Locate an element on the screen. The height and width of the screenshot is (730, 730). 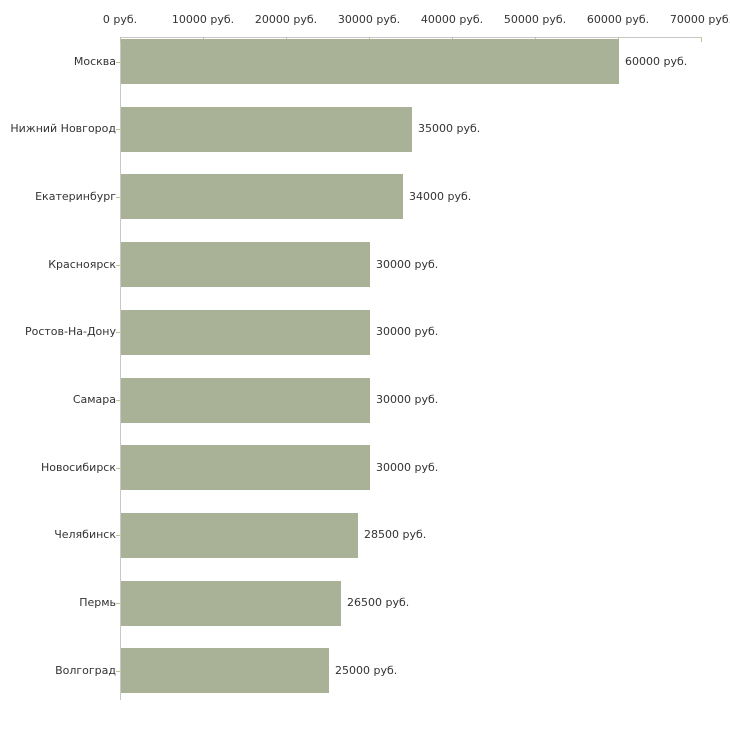
y-axis-line is located at coordinates (120, 368).